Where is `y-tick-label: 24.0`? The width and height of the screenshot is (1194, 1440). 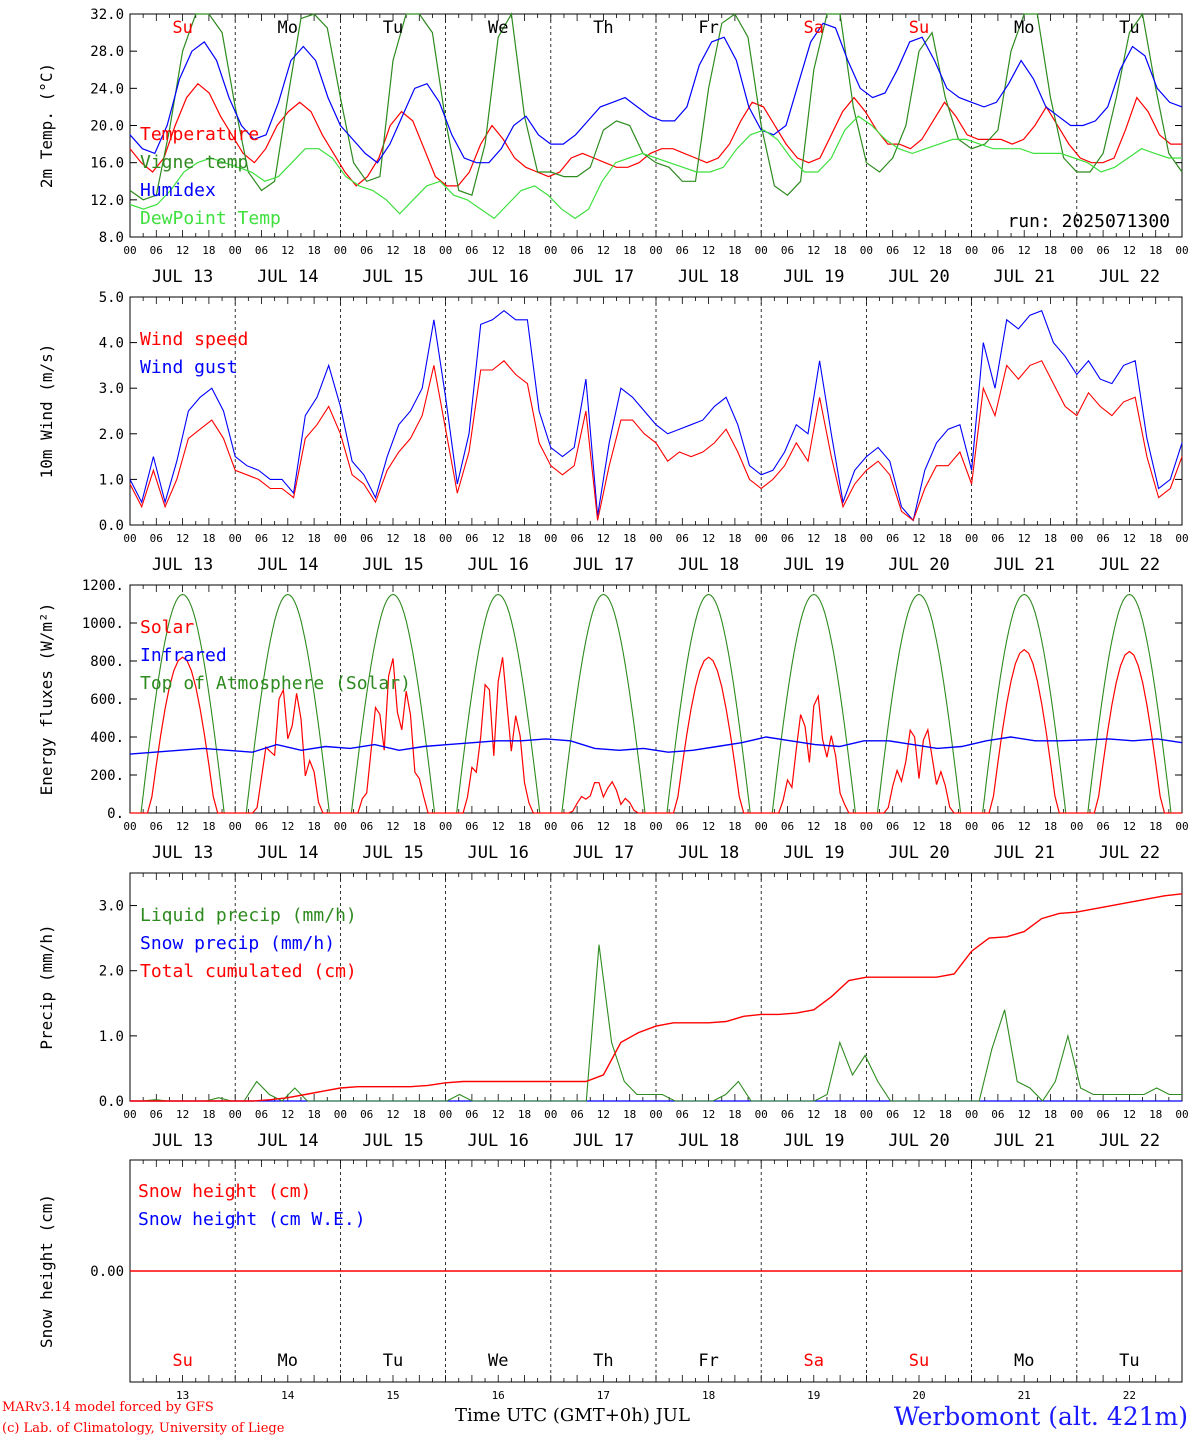
y-tick-label: 24.0 is located at coordinates (107, 89).